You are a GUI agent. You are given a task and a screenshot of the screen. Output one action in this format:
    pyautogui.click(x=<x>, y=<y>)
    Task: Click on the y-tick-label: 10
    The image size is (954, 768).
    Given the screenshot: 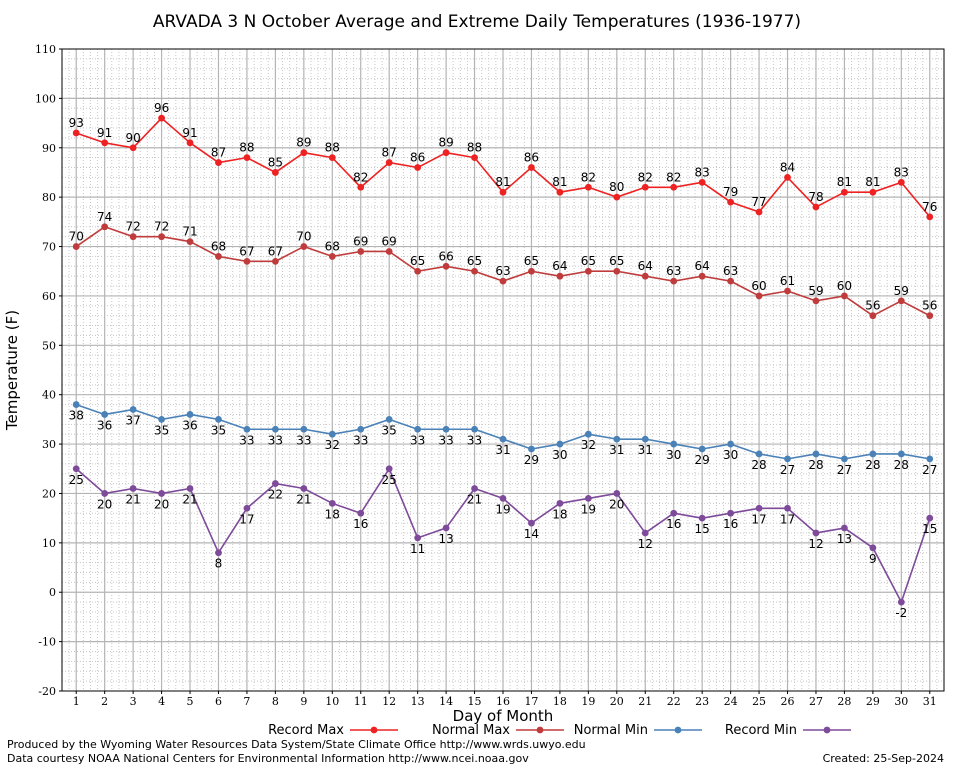 What is the action you would take?
    pyautogui.click(x=49, y=543)
    